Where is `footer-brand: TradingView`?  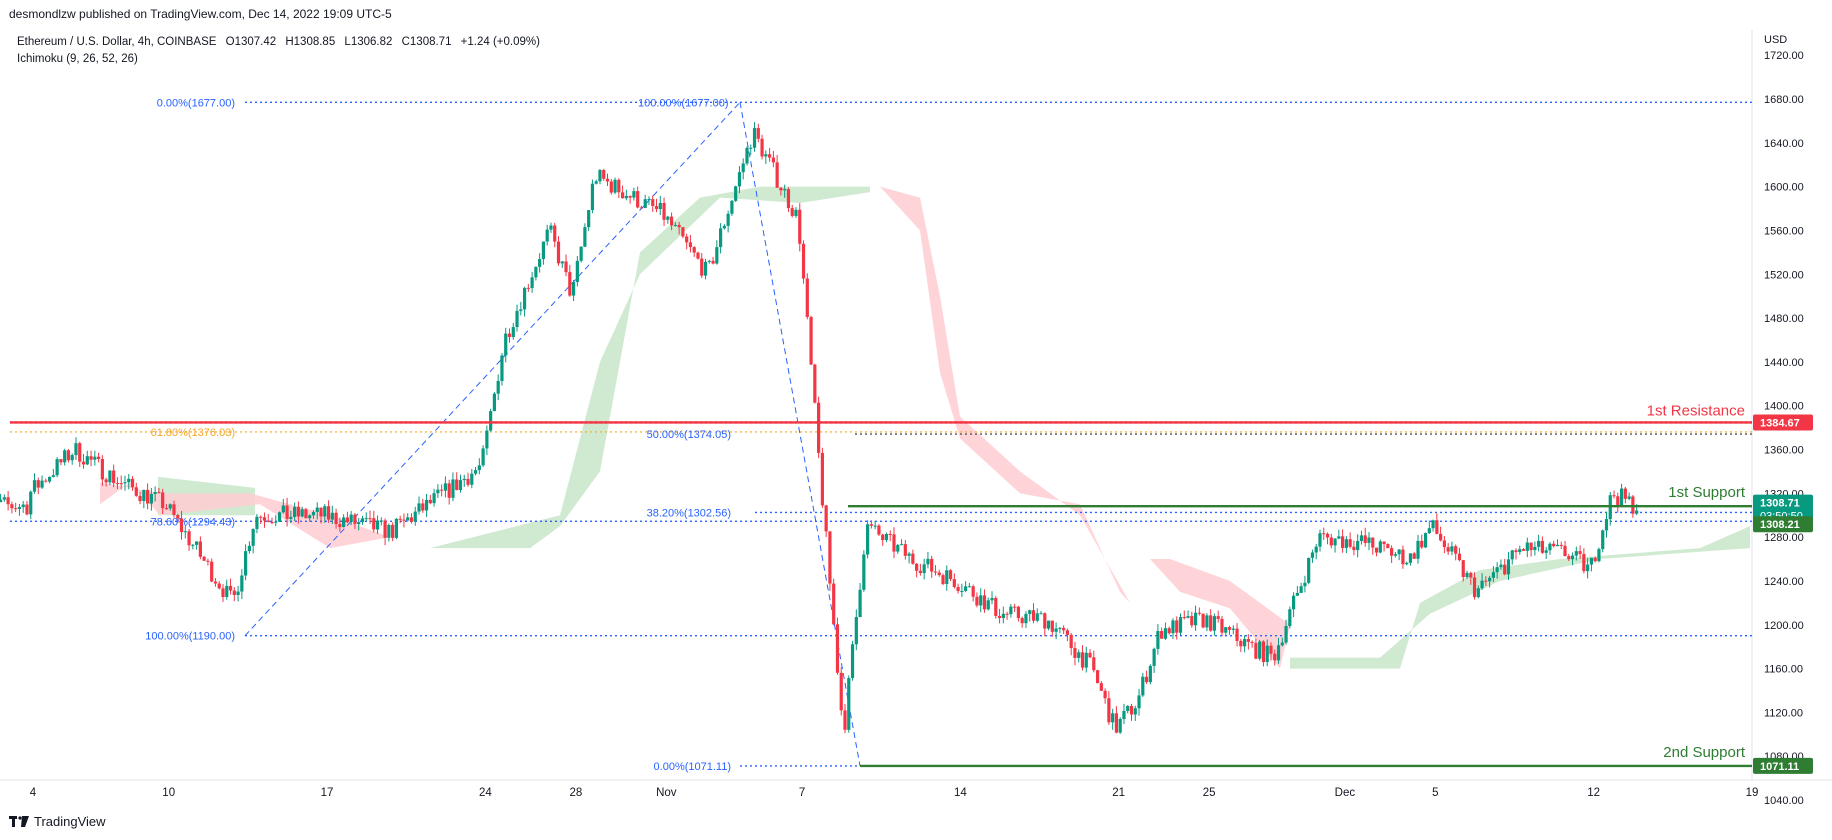 footer-brand: TradingView is located at coordinates (57, 821).